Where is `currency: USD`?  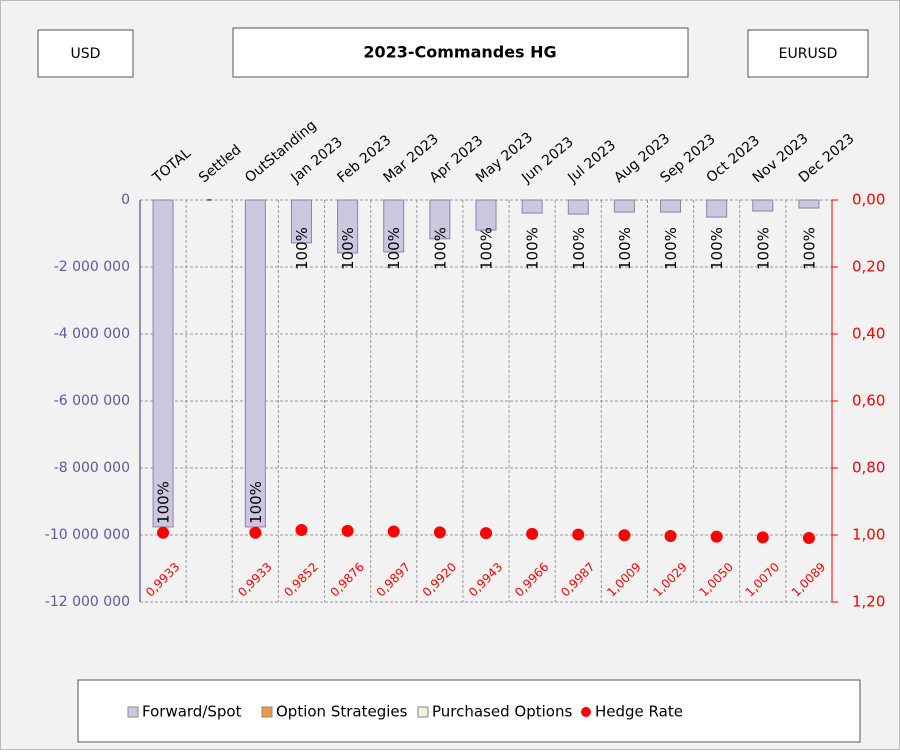
currency: USD is located at coordinates (86, 54).